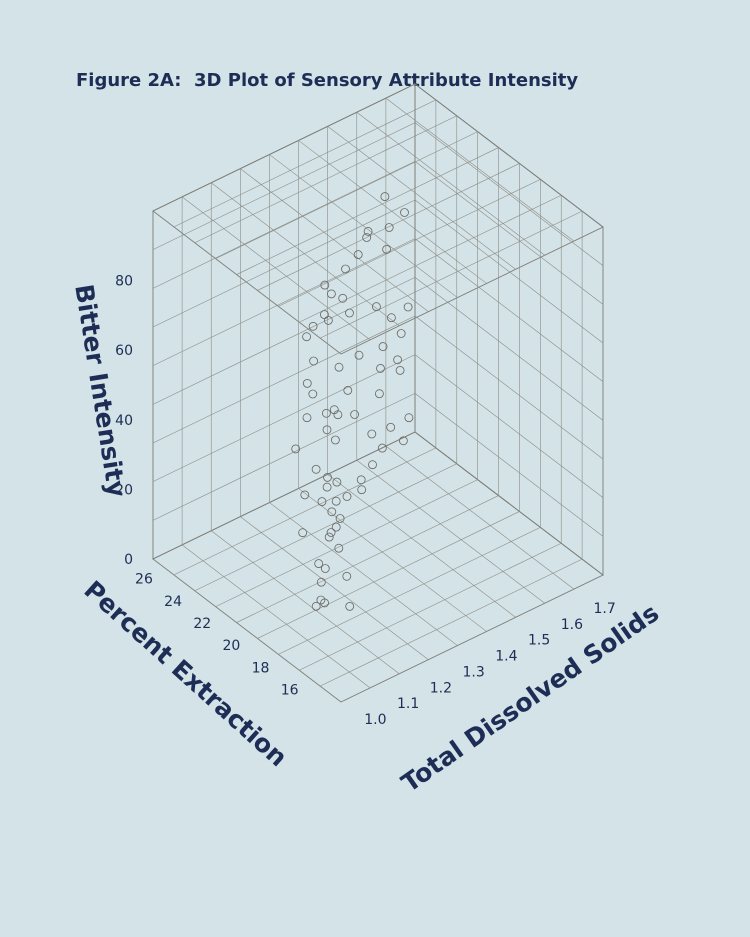 The height and width of the screenshot is (937, 750). What do you see at coordinates (572, 625) in the screenshot?
I see `x-tick-label: 1.6` at bounding box center [572, 625].